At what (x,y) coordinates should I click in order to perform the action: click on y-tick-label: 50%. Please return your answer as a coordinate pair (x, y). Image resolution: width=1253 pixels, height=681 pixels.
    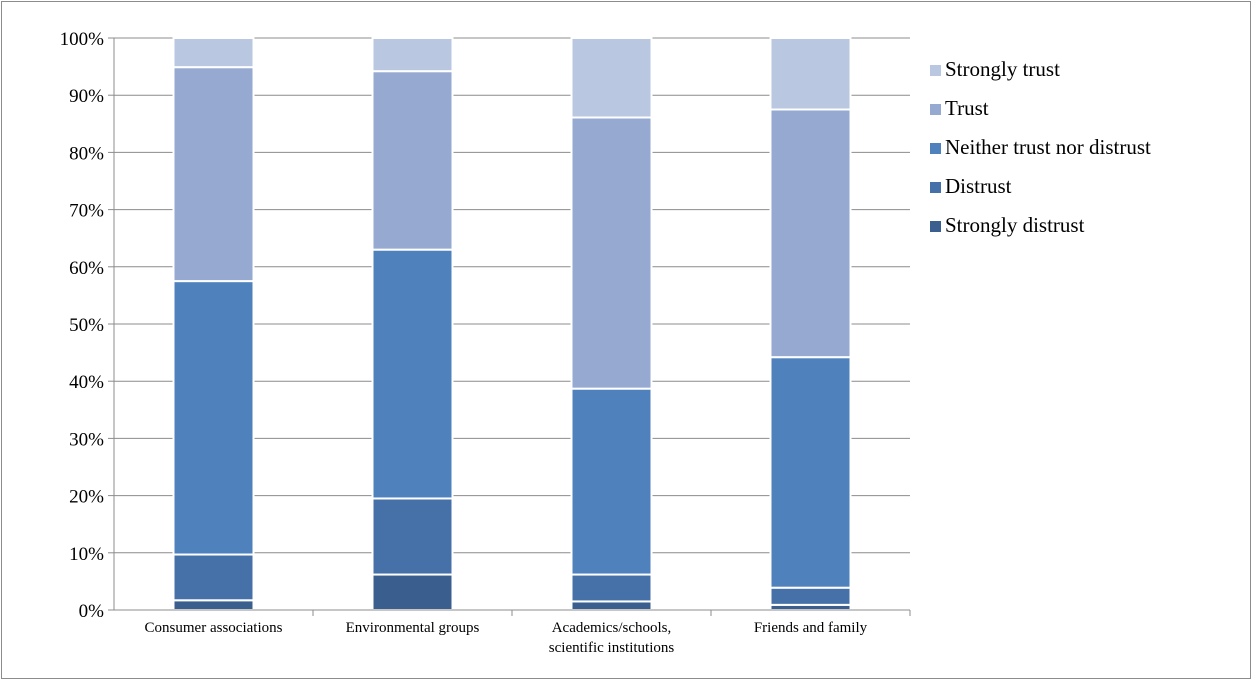
    Looking at the image, I should click on (86, 325).